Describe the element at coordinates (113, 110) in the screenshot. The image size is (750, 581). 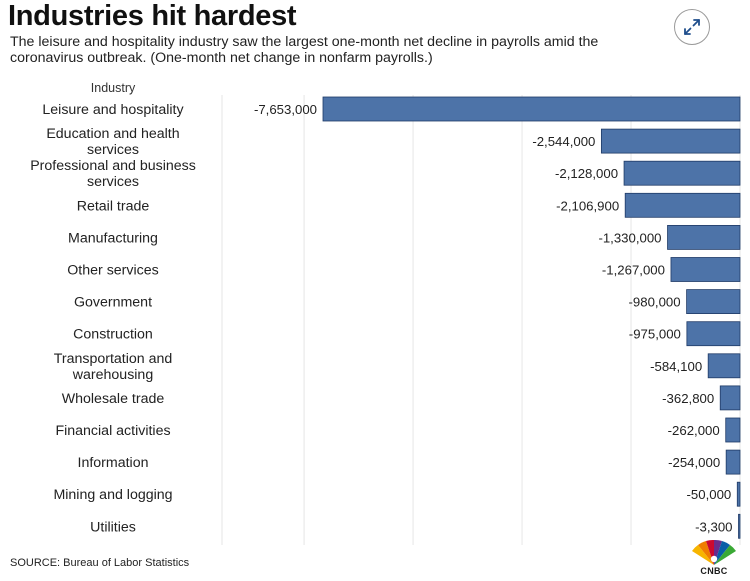
I see `category-label: Leisure and hospitality` at that location.